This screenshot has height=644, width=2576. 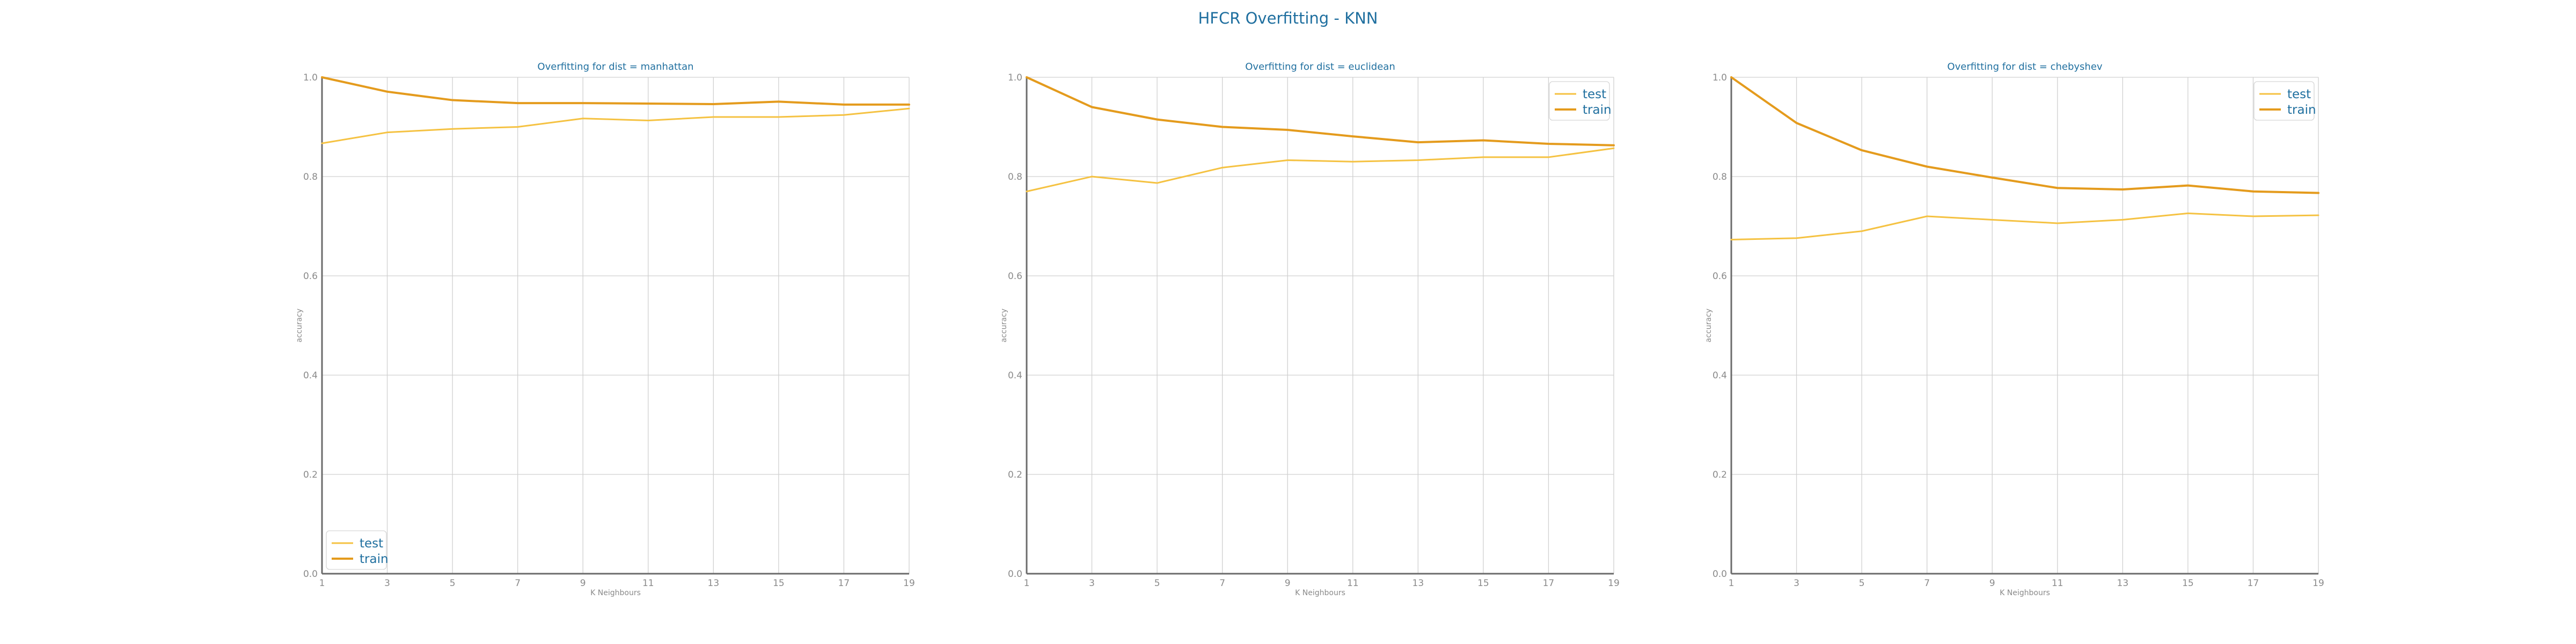 I want to click on chart-title: Overfitting for dist = euclidean, so click(x=1320, y=66).